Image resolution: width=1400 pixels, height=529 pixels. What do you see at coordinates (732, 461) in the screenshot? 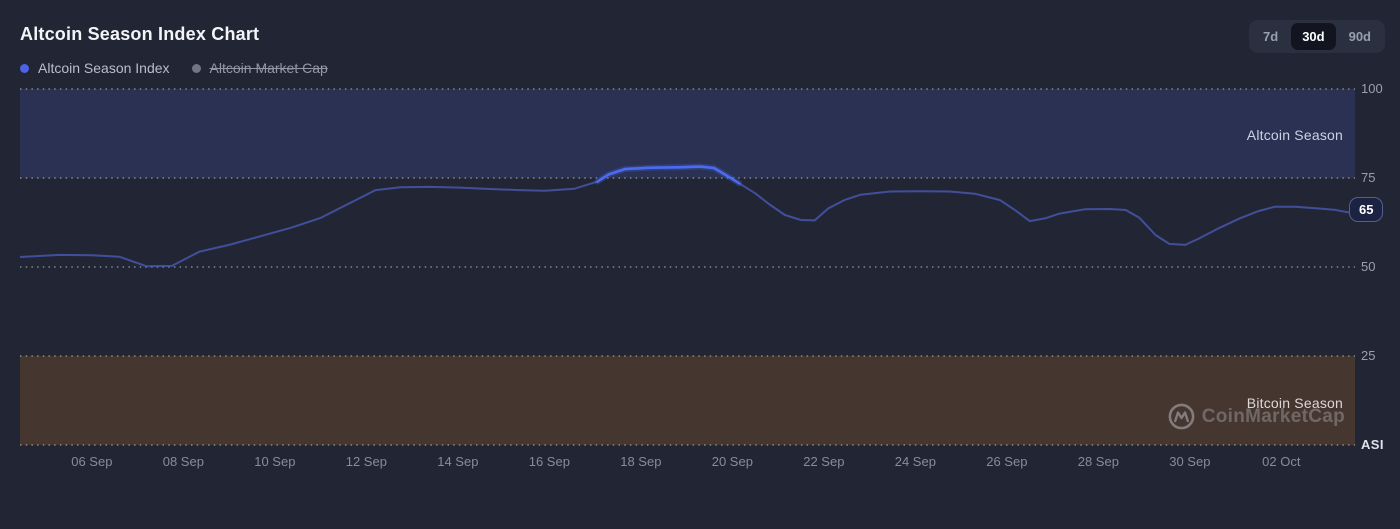
I see `x-axis-label: 20 Sep` at bounding box center [732, 461].